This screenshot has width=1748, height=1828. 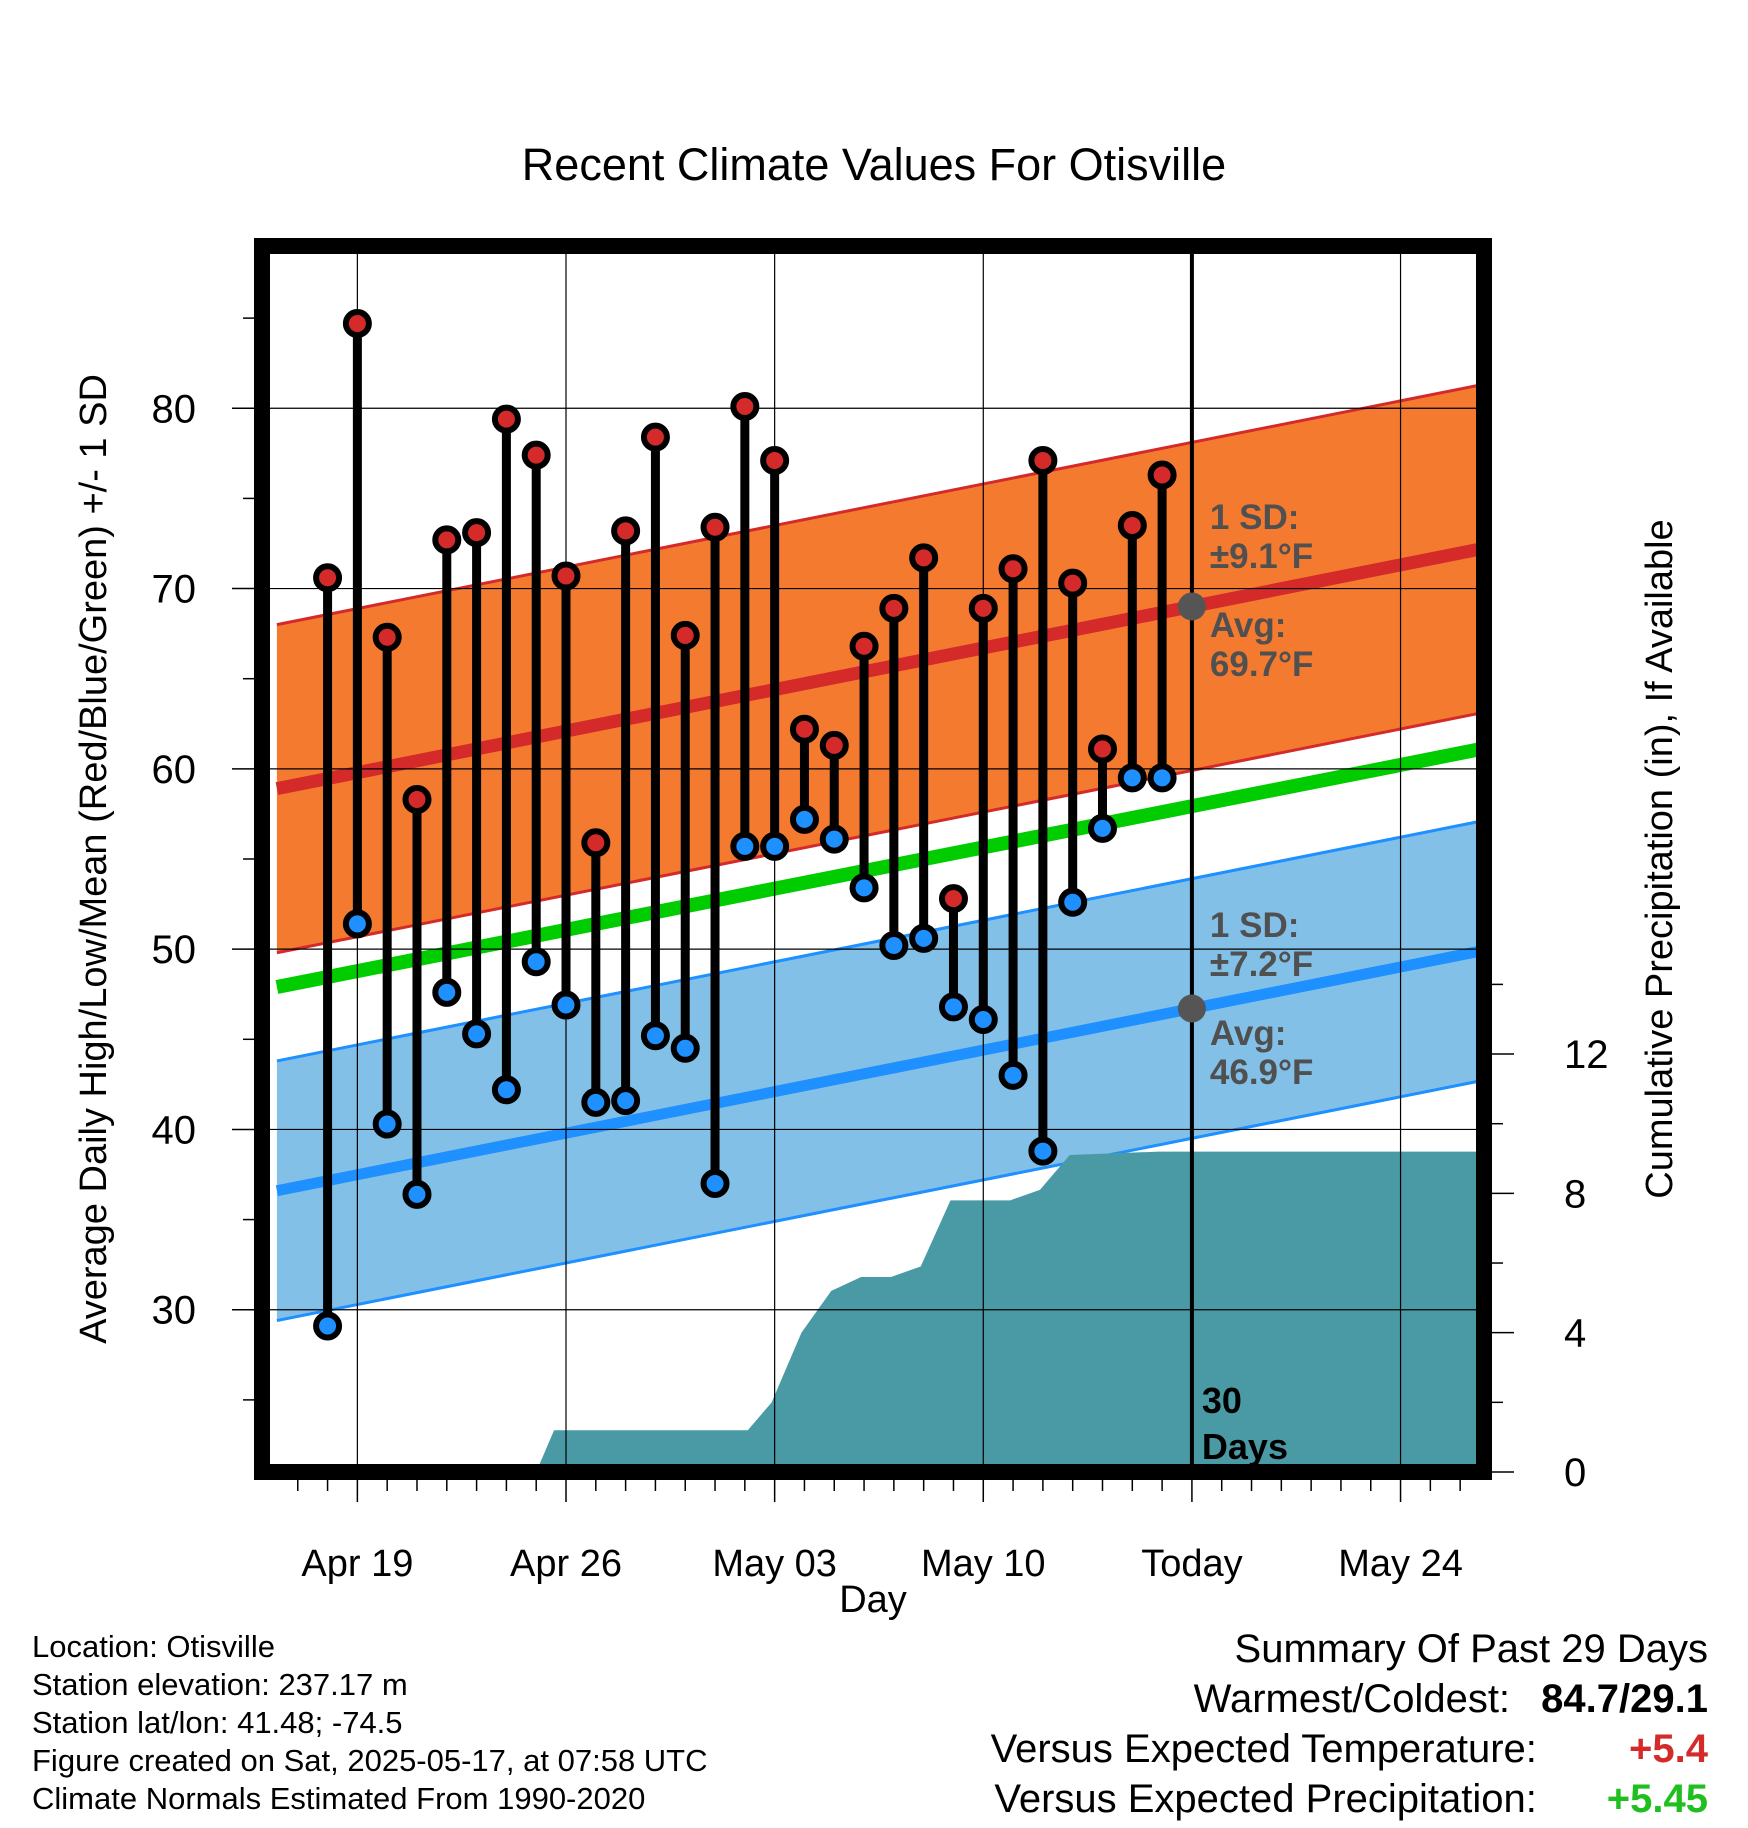 What do you see at coordinates (1471, 1649) in the screenshot?
I see `summary-title: Summary Of Past 29 Days` at bounding box center [1471, 1649].